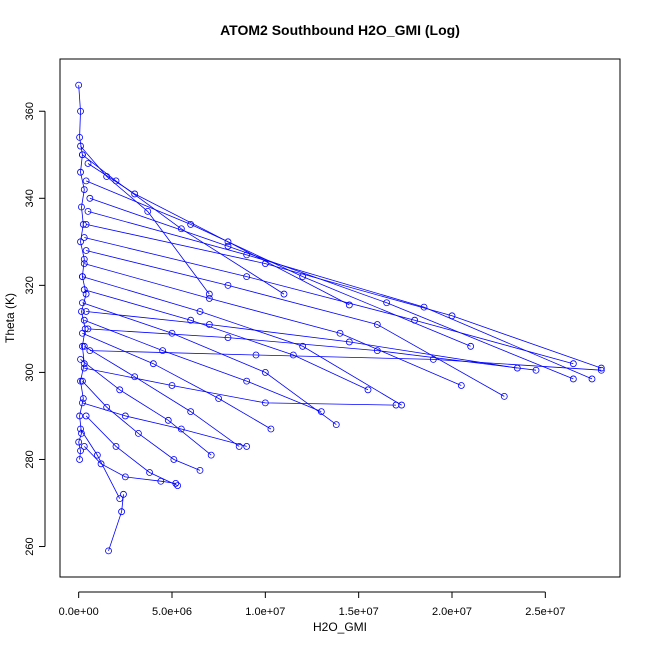 This screenshot has width=650, height=655. Describe the element at coordinates (265, 612) in the screenshot. I see `x-tick-label: 1.0e+07` at that location.